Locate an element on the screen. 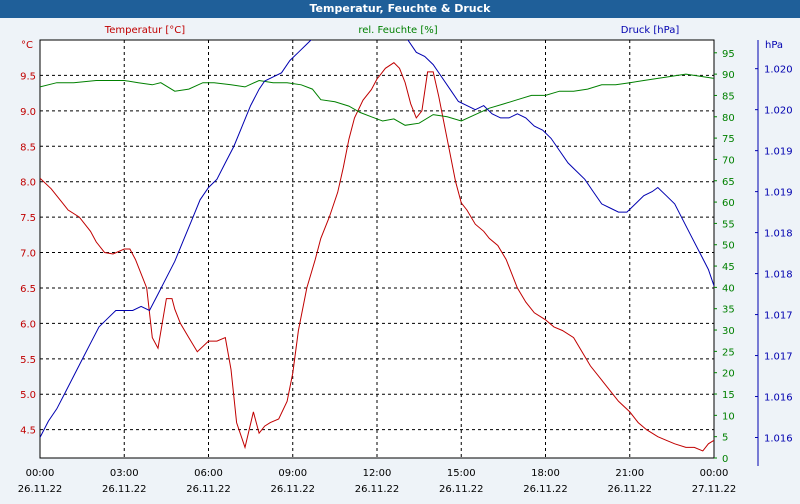  humidity-tick-label: 50 is located at coordinates (728, 246).